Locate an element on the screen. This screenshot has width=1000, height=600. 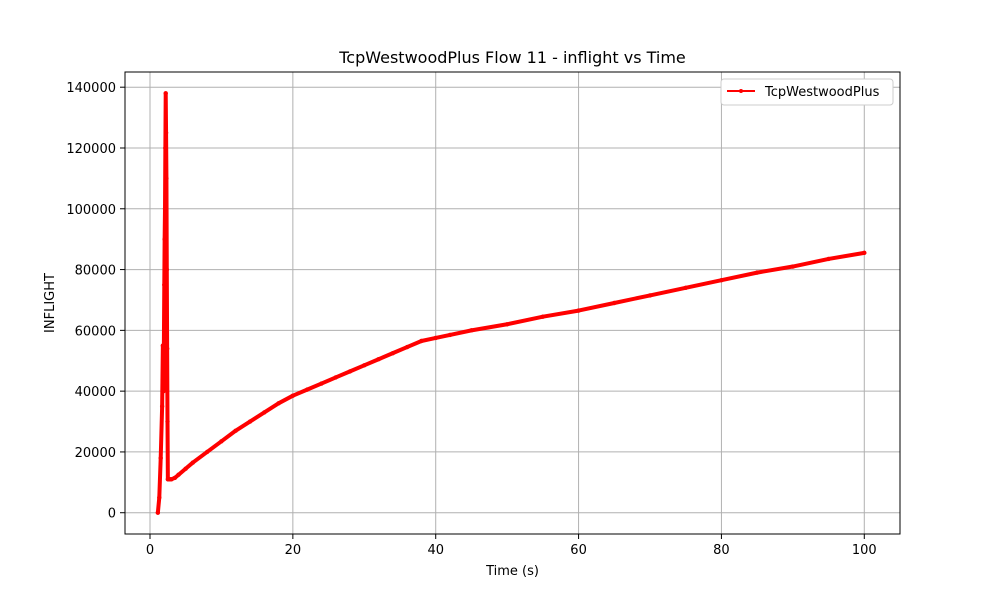
x-tick-label: 100 is located at coordinates (864, 550).